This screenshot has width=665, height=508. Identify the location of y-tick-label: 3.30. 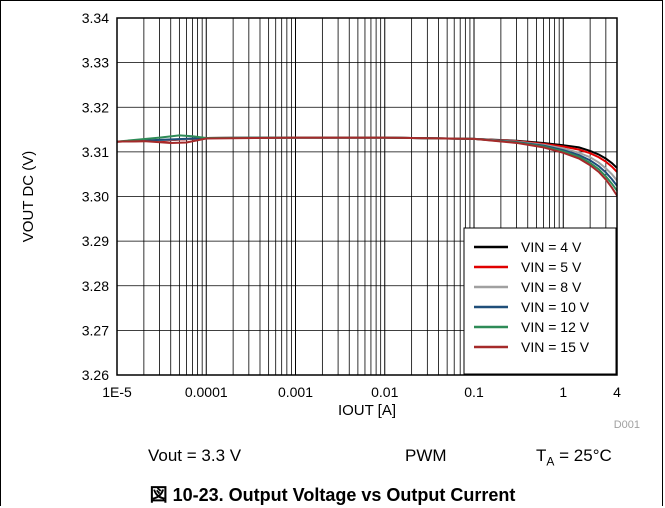
(95, 197).